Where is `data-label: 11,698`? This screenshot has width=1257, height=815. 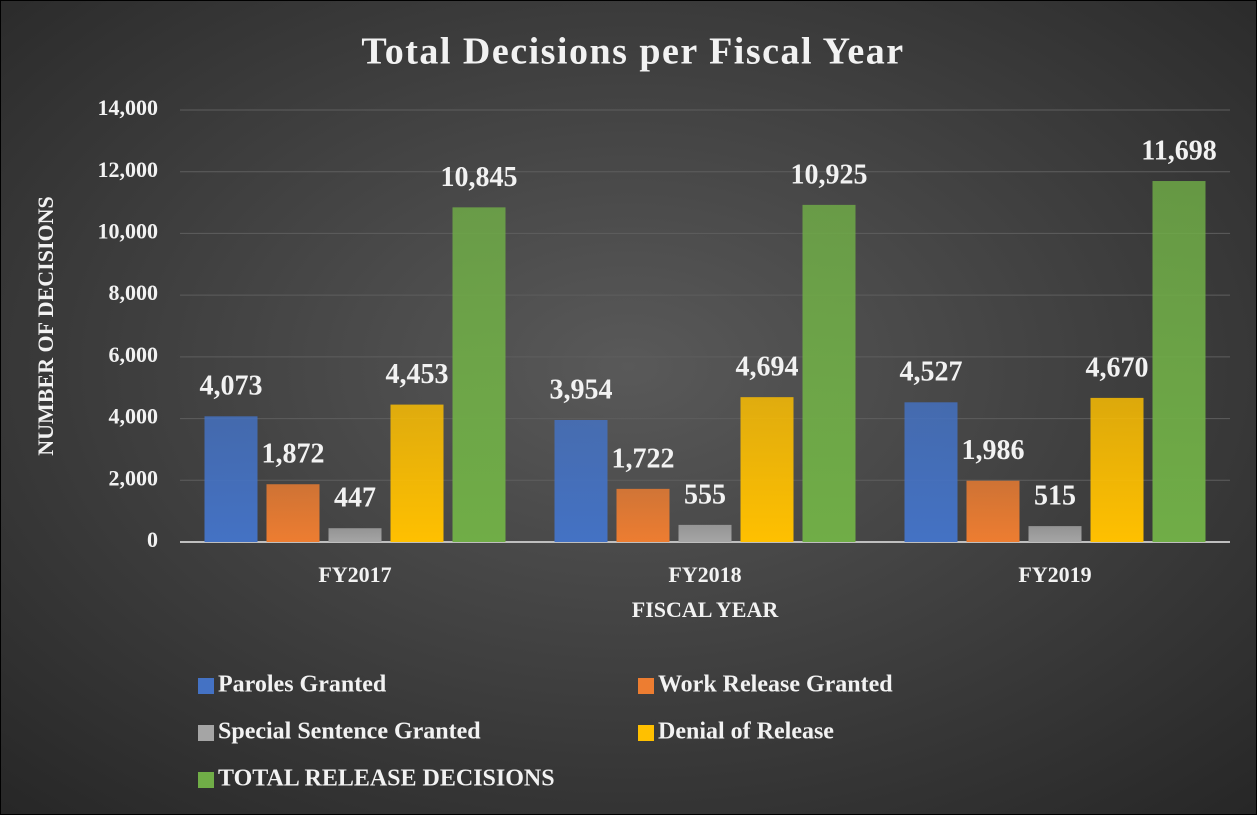 data-label: 11,698 is located at coordinates (1178, 150).